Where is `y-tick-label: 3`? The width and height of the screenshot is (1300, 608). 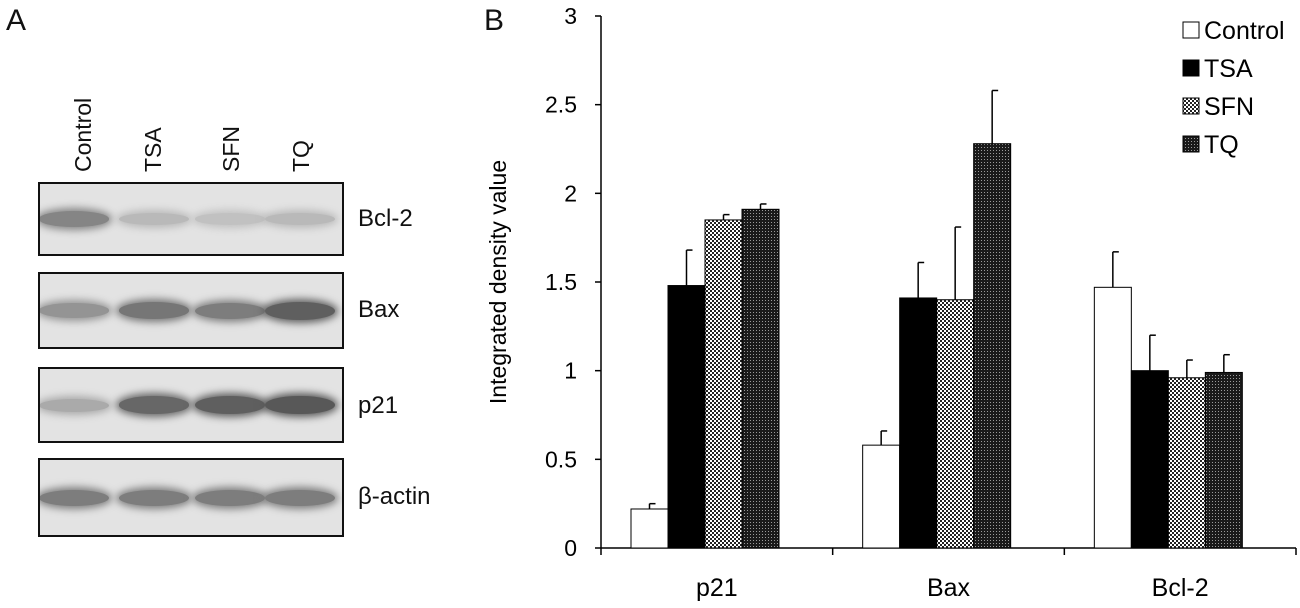 y-tick-label: 3 is located at coordinates (570, 16).